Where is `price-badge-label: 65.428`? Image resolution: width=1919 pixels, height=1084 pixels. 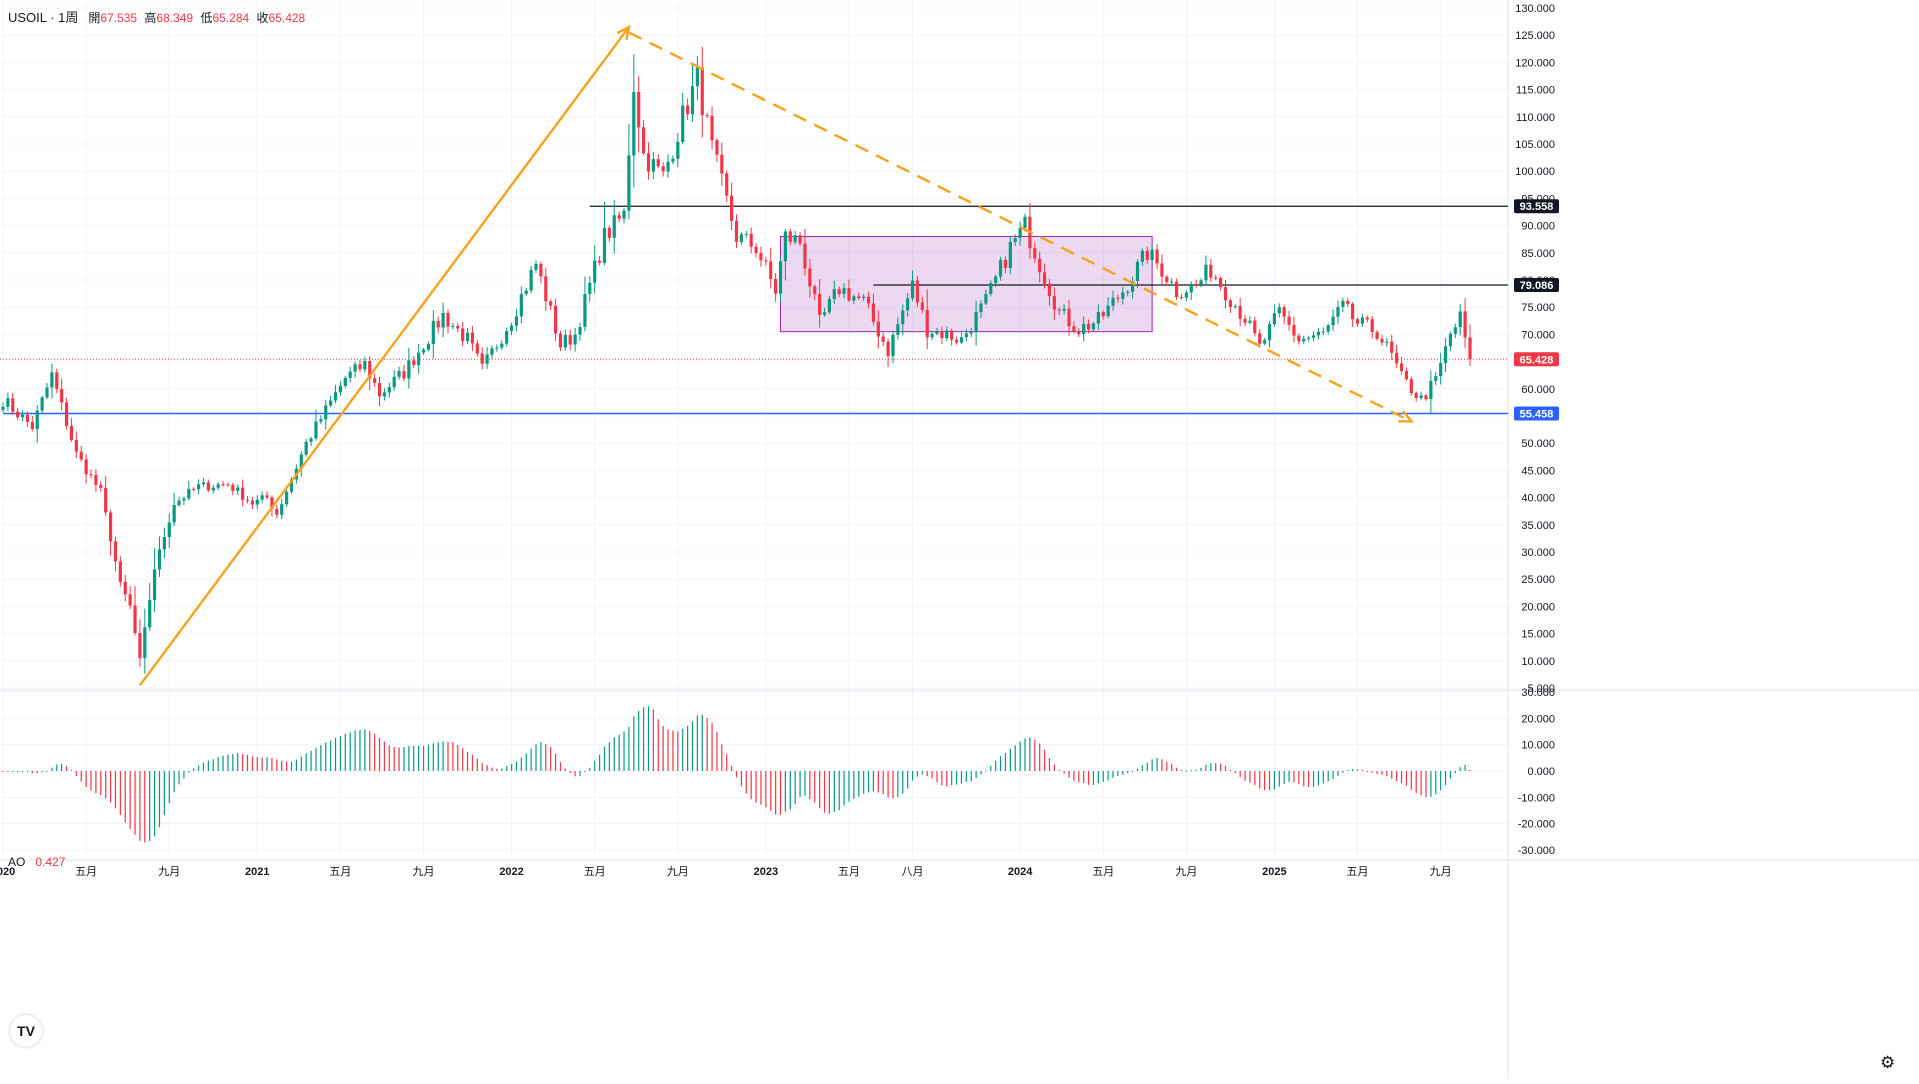
price-badge-label: 65.428 is located at coordinates (1537, 360).